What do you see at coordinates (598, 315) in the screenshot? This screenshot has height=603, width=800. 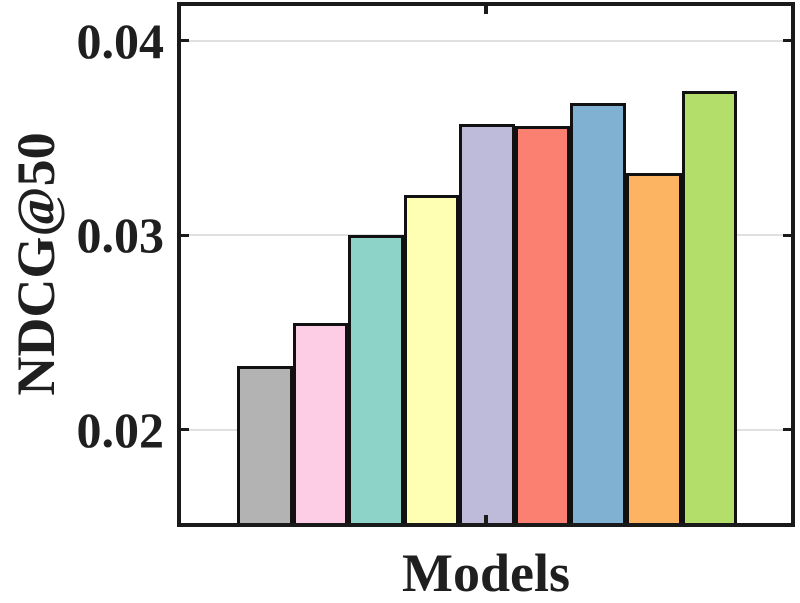 I see `bar-7-blue` at bounding box center [598, 315].